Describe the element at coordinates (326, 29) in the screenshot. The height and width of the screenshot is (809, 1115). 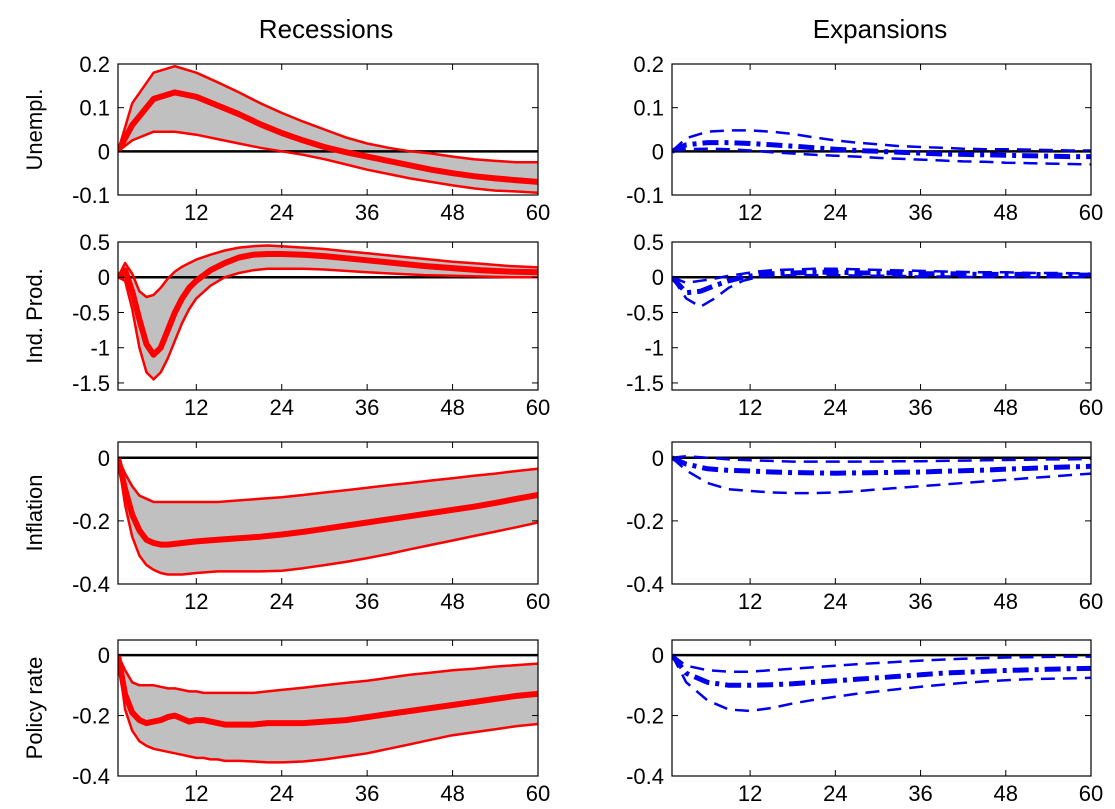
I see `column-title-recessions: Recessions` at that location.